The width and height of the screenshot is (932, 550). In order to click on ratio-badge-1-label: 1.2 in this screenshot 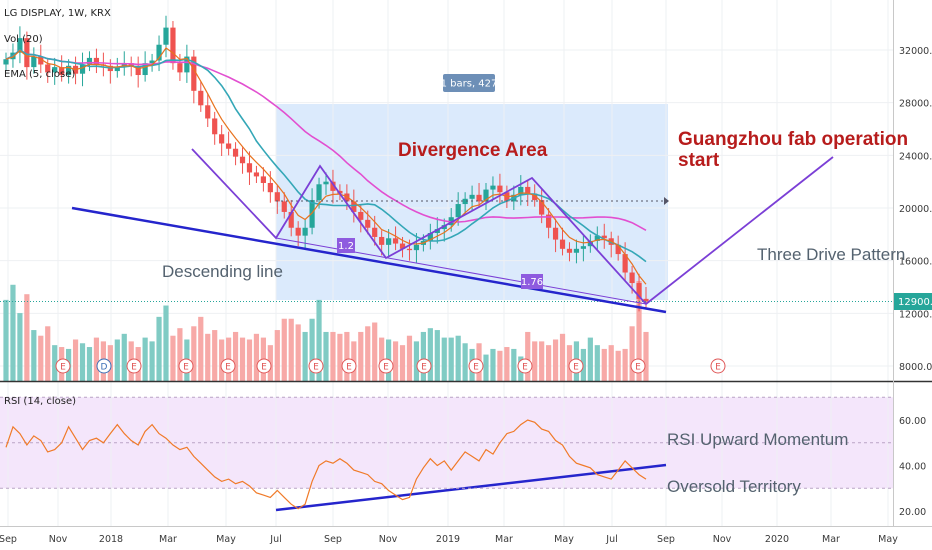, I will do `click(346, 246)`.